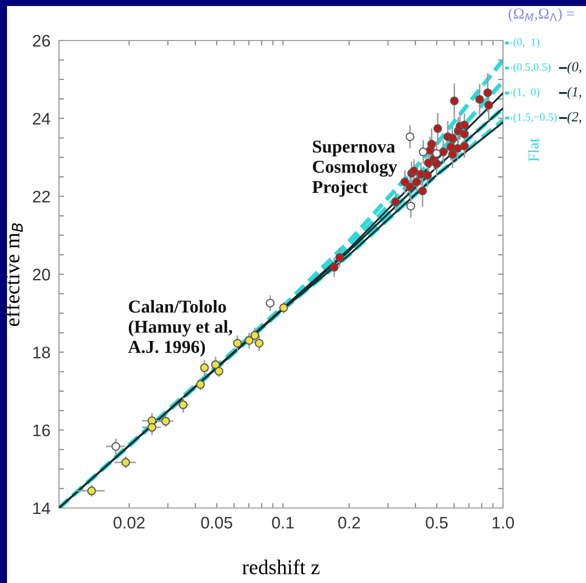 The height and width of the screenshot is (583, 586). Describe the element at coordinates (281, 566) in the screenshot. I see `x-axis-title: redshift z` at that location.